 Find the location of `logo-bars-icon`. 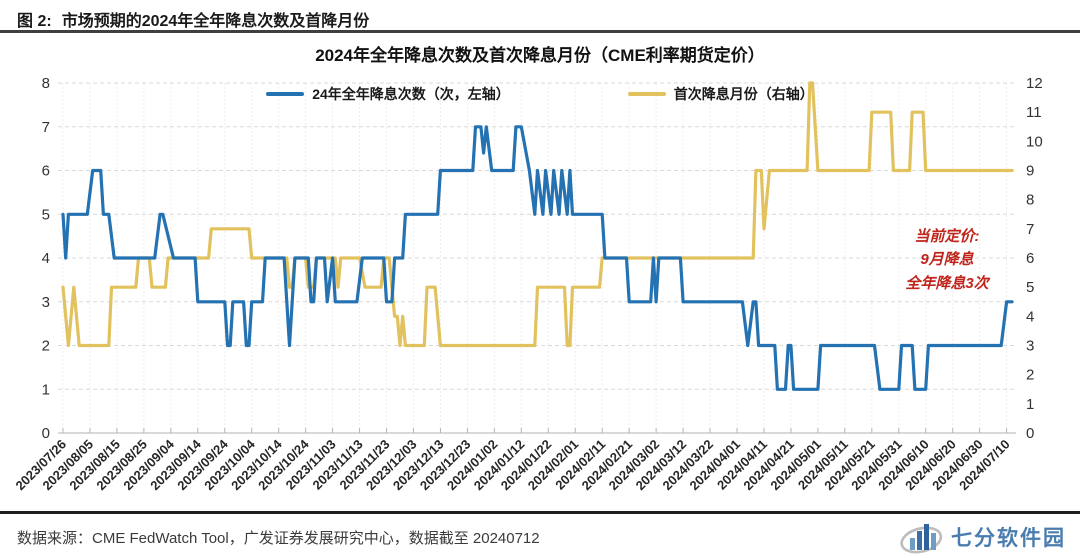

logo-bars-icon is located at coordinates (921, 539).